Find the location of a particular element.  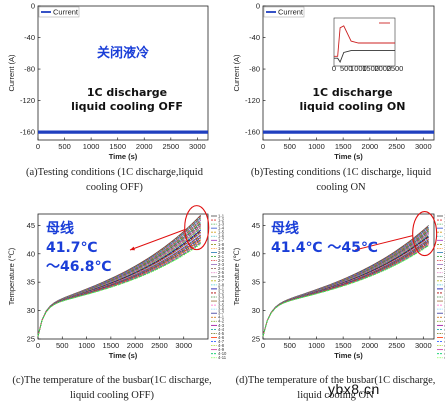

legend-label: 4-10 is located at coordinates (222, 353).